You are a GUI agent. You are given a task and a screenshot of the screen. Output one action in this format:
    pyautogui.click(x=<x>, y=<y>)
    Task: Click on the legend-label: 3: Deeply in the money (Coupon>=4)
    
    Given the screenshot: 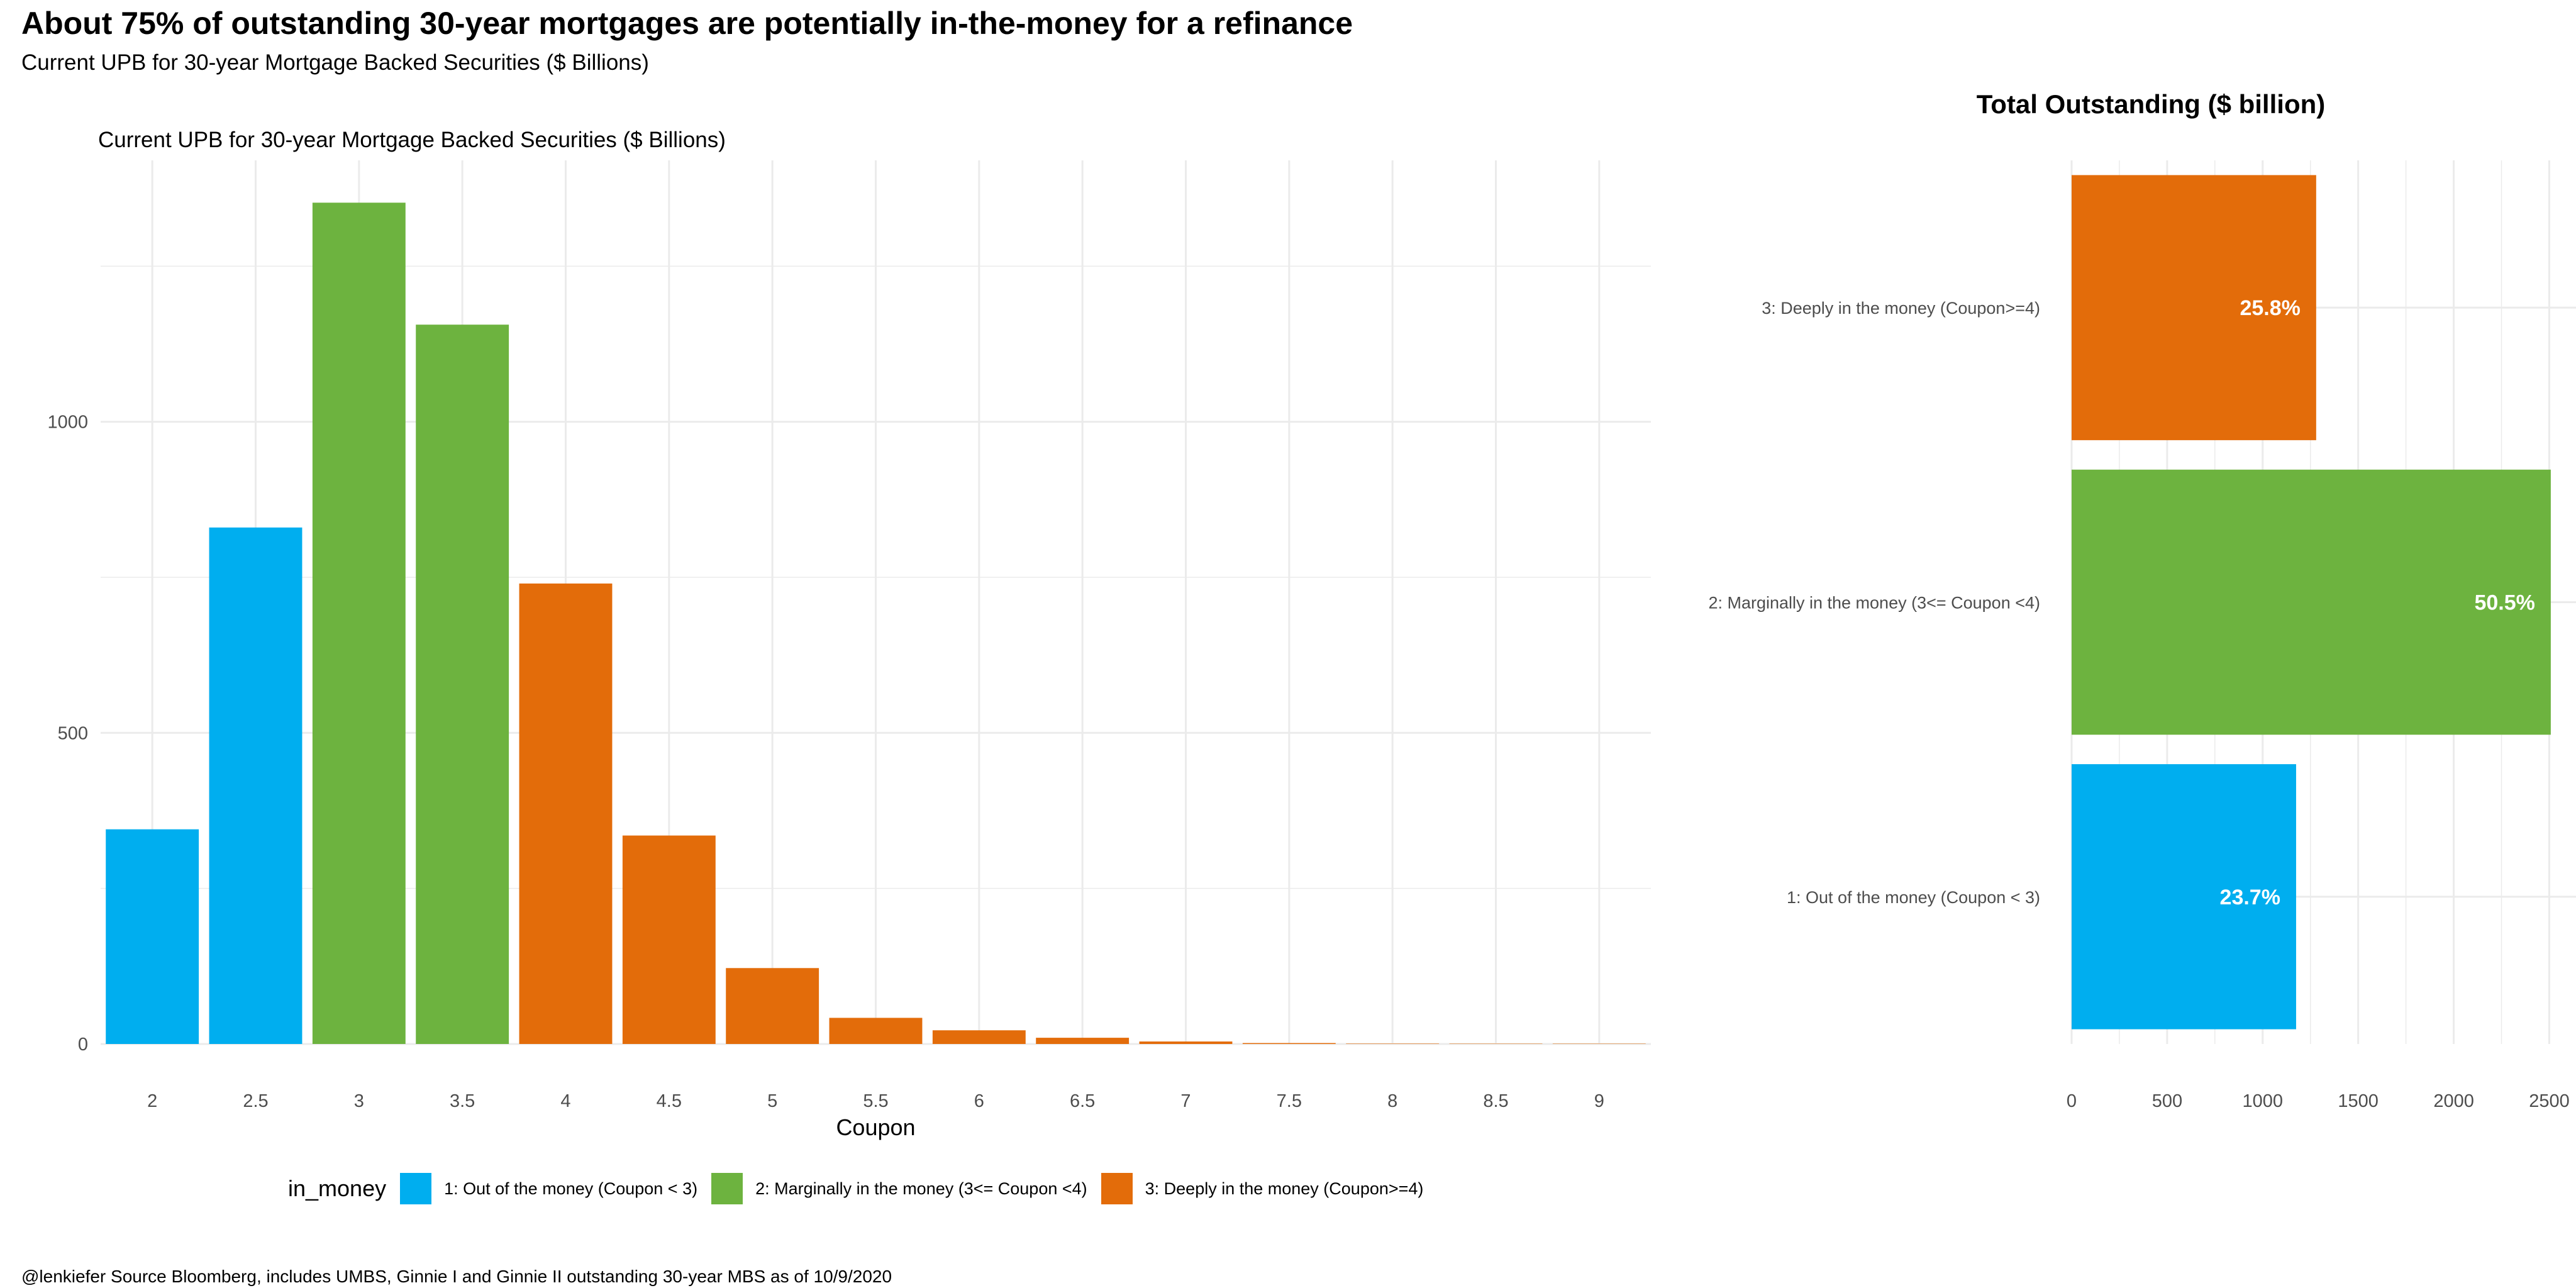 What is the action you would take?
    pyautogui.click(x=1284, y=1188)
    